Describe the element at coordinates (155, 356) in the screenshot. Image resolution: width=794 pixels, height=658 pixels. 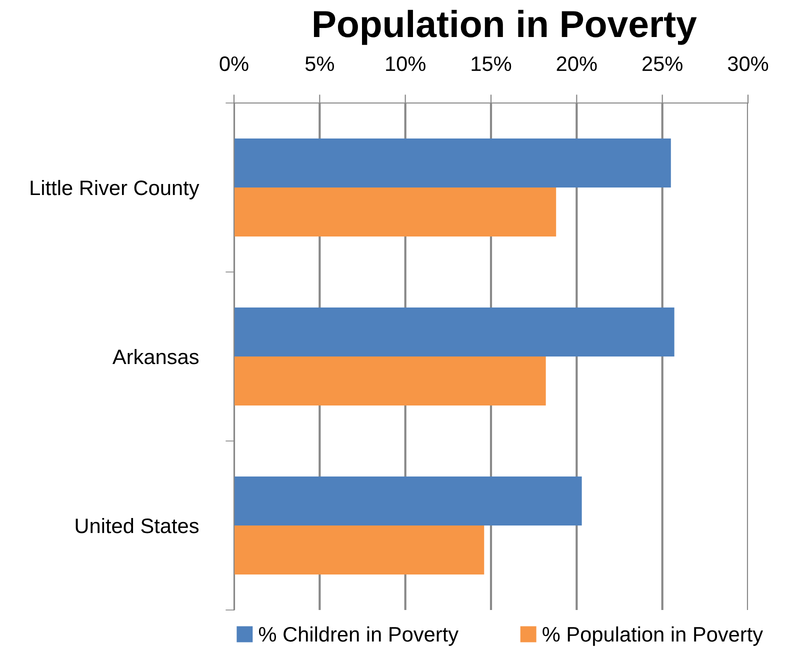
I see `y-tick-label: Arkansas` at that location.